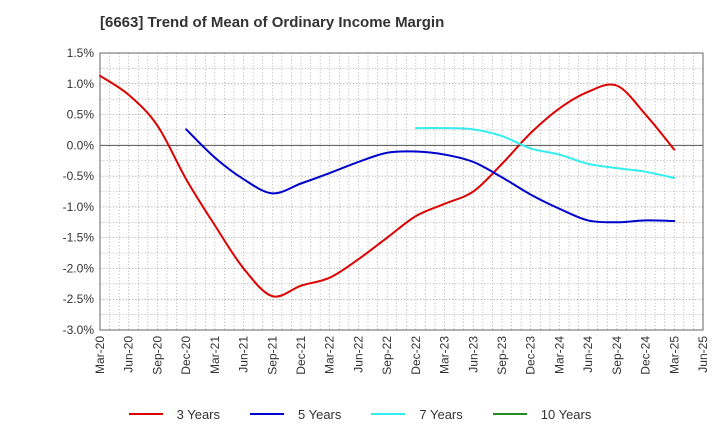 This screenshot has height=440, width=720. Describe the element at coordinates (416, 355) in the screenshot. I see `x-tick-label: Dec-22` at that location.